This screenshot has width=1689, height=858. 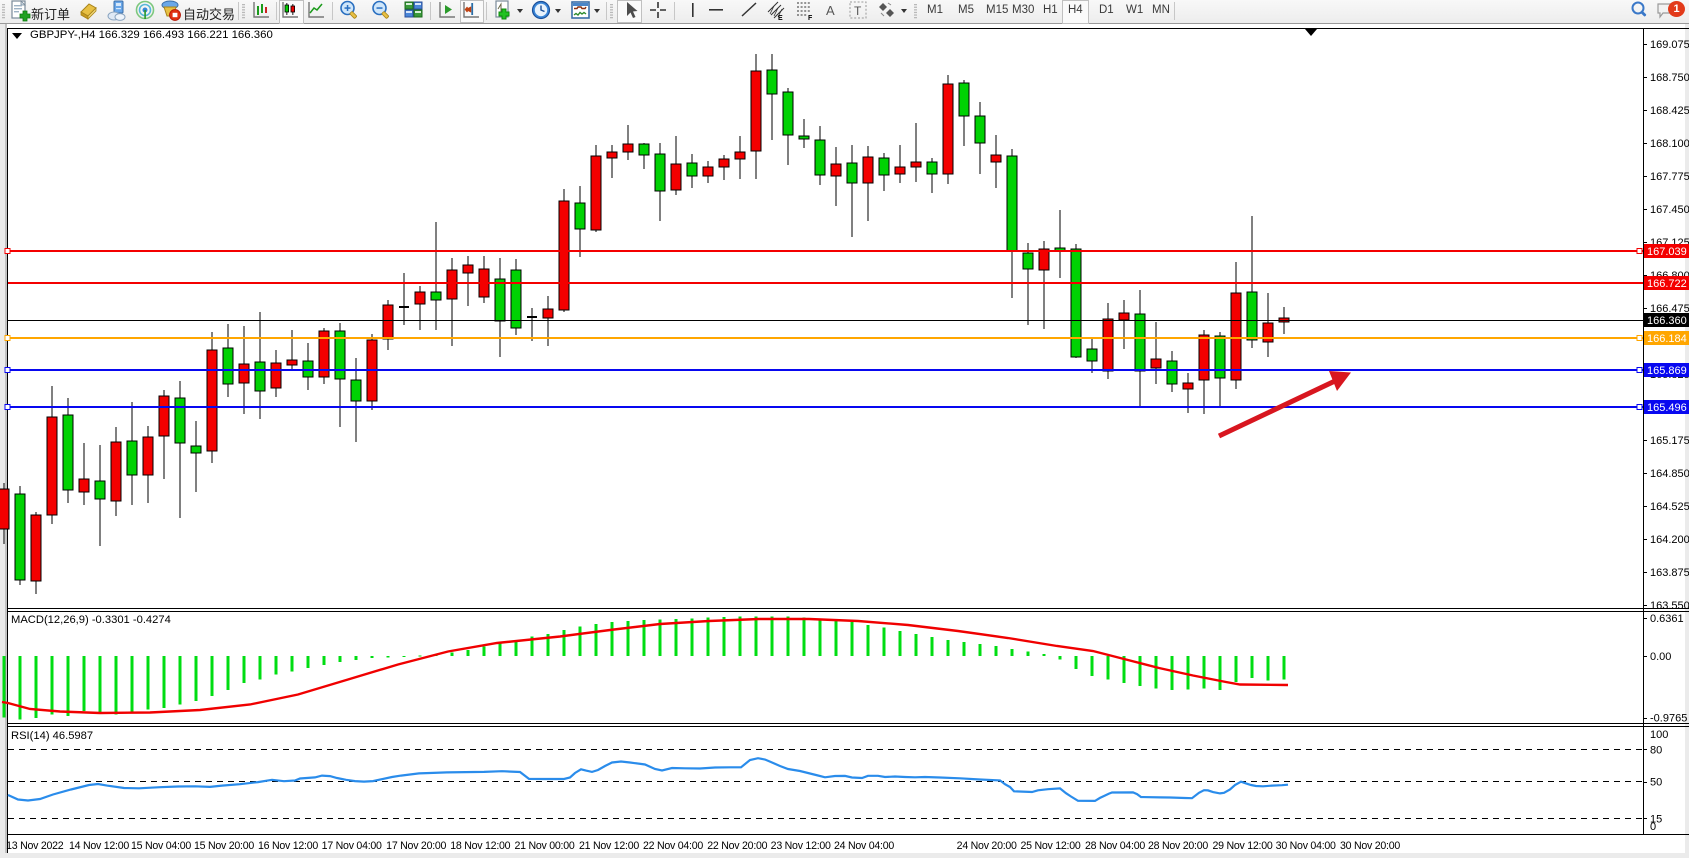 What do you see at coordinates (99, 846) in the screenshot?
I see `svg-text: 14 Nov 12:00` at bounding box center [99, 846].